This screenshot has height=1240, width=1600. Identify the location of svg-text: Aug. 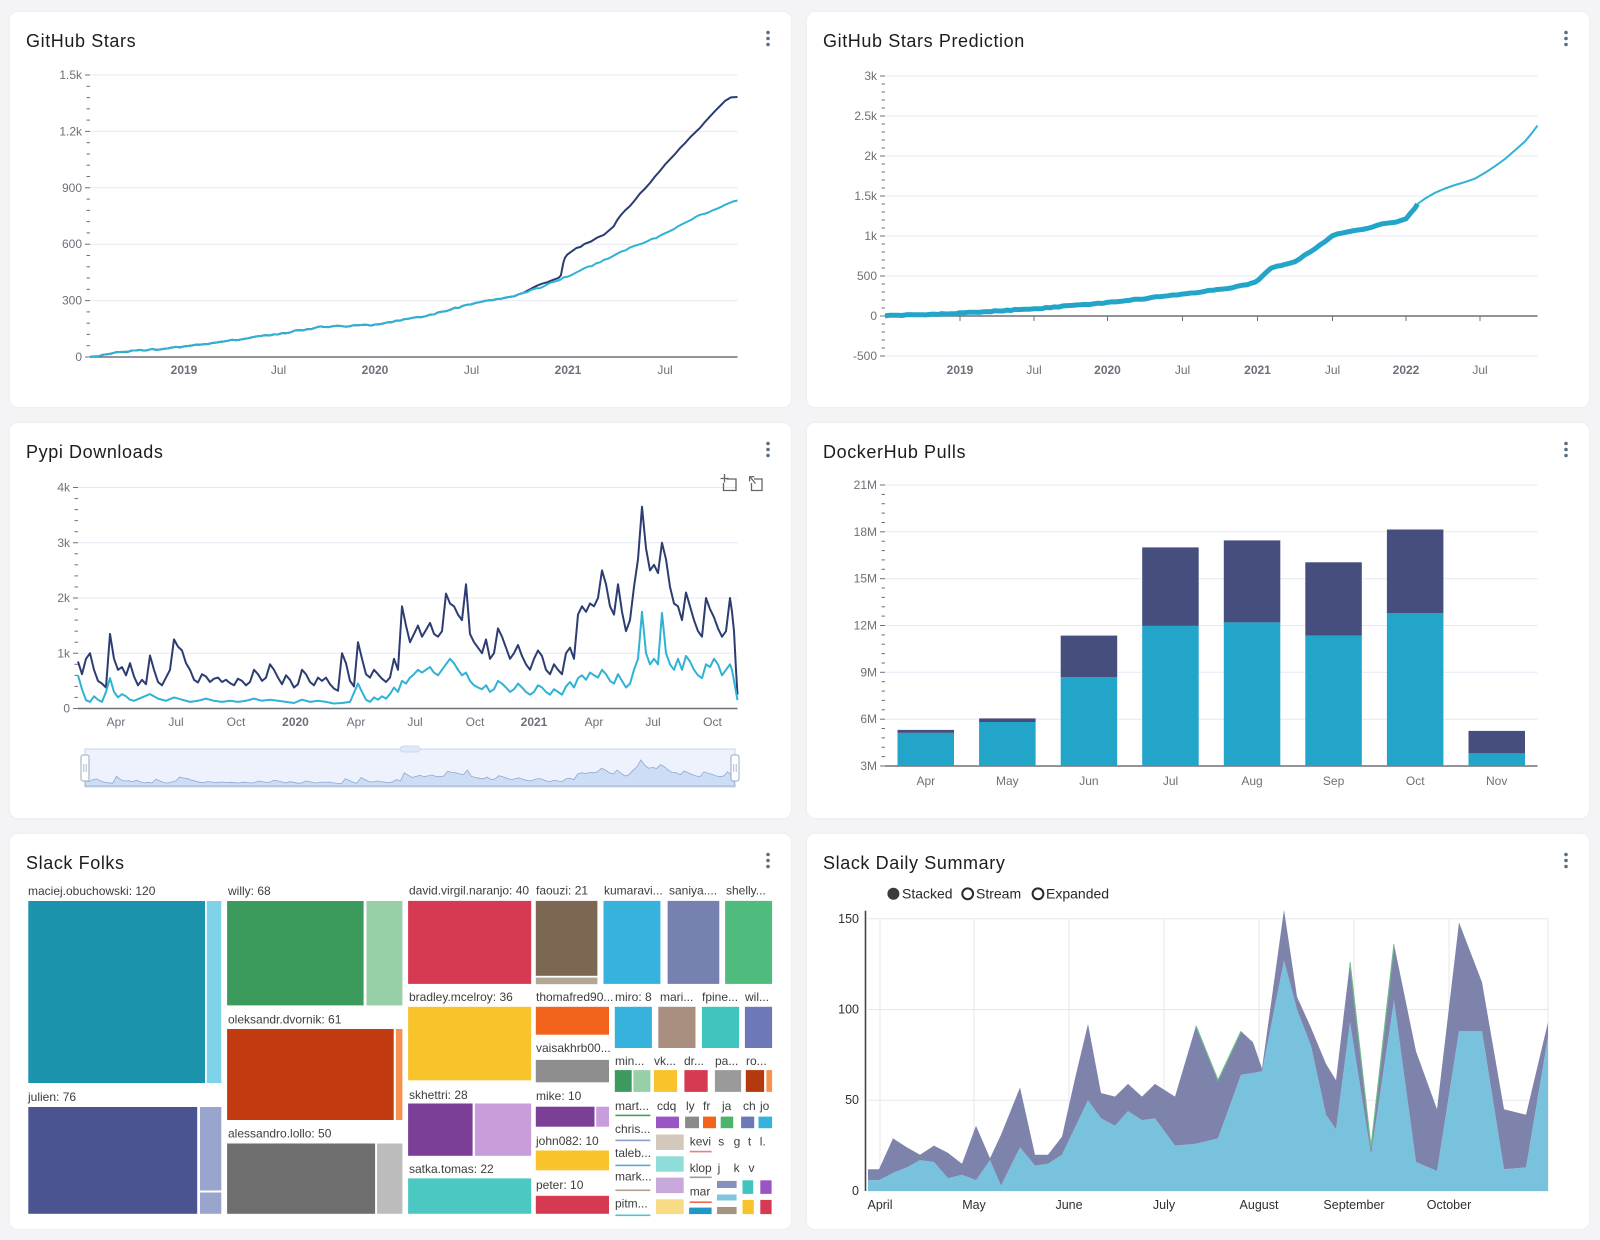
(1251, 781).